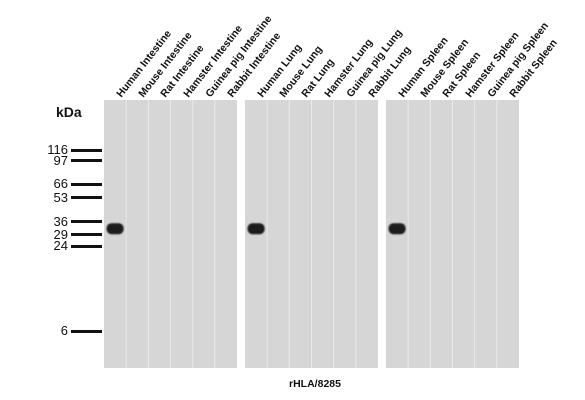 The height and width of the screenshot is (400, 585). Describe the element at coordinates (60, 184) in the screenshot. I see `marker-label: 66` at that location.